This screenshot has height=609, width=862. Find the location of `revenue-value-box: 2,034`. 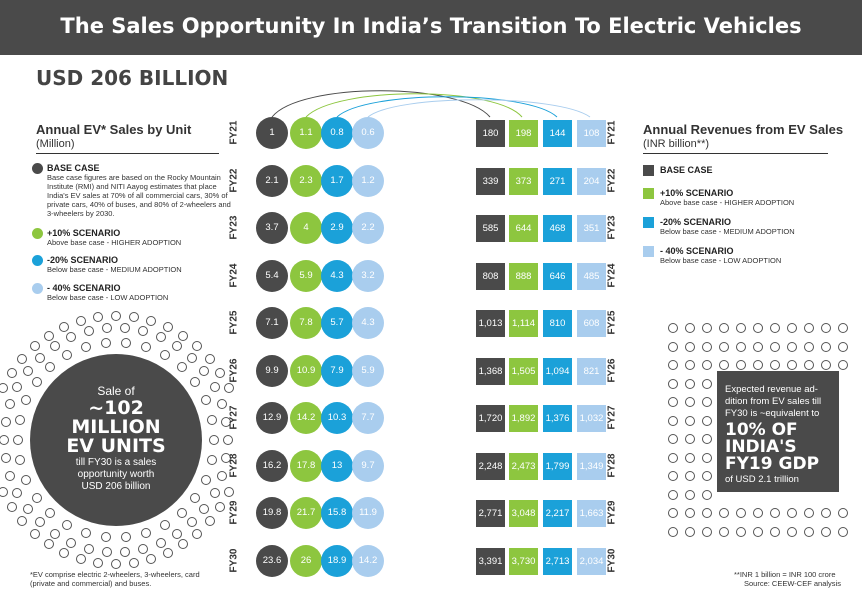

revenue-value-box: 2,034 is located at coordinates (591, 561).